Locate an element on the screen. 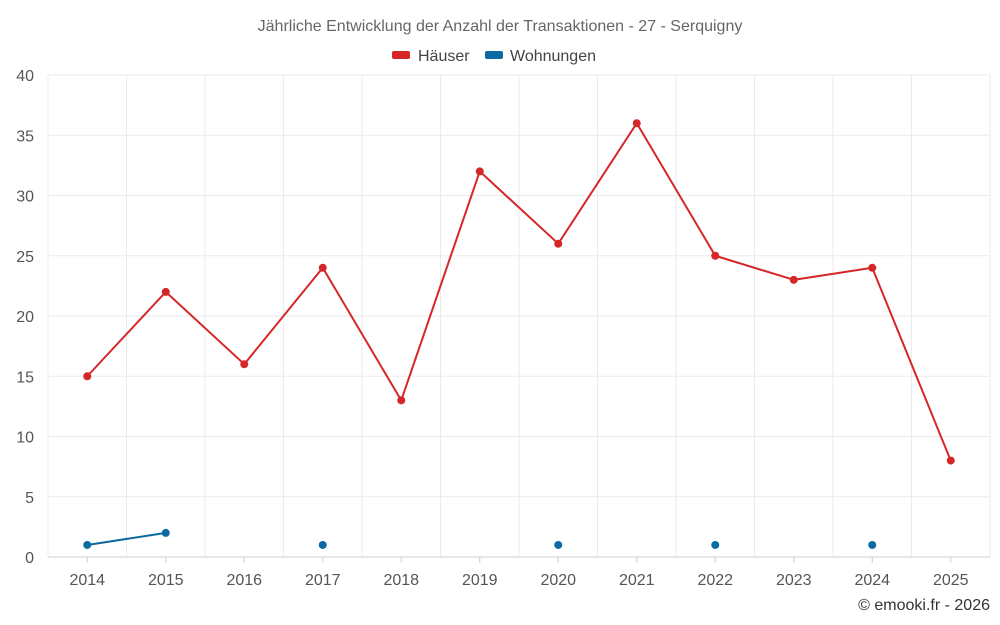 The height and width of the screenshot is (625, 1000). x-tick-label: 2022 is located at coordinates (715, 580).